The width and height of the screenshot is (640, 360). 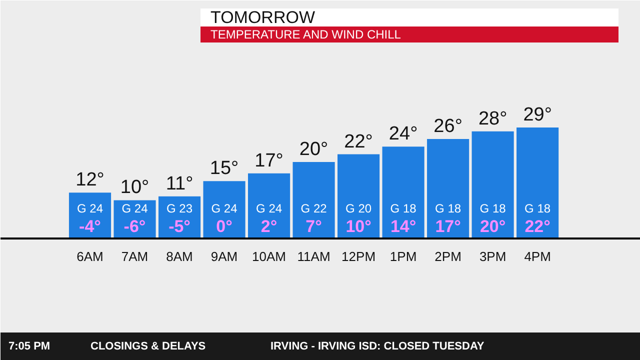 What do you see at coordinates (148, 346) in the screenshot?
I see `text: CLOSINGS & DELAYS` at bounding box center [148, 346].